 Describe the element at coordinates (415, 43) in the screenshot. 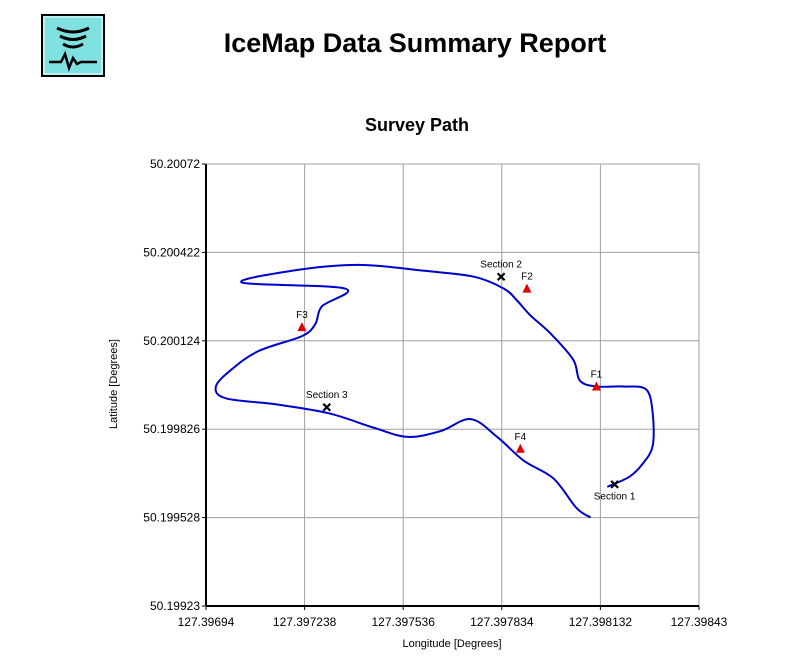

I see `report-title: IceMap Data Summary Report` at that location.